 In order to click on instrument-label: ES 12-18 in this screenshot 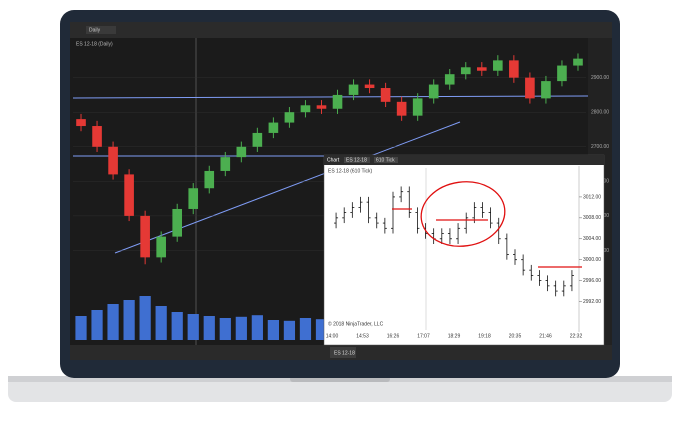, I will do `click(356, 160)`.